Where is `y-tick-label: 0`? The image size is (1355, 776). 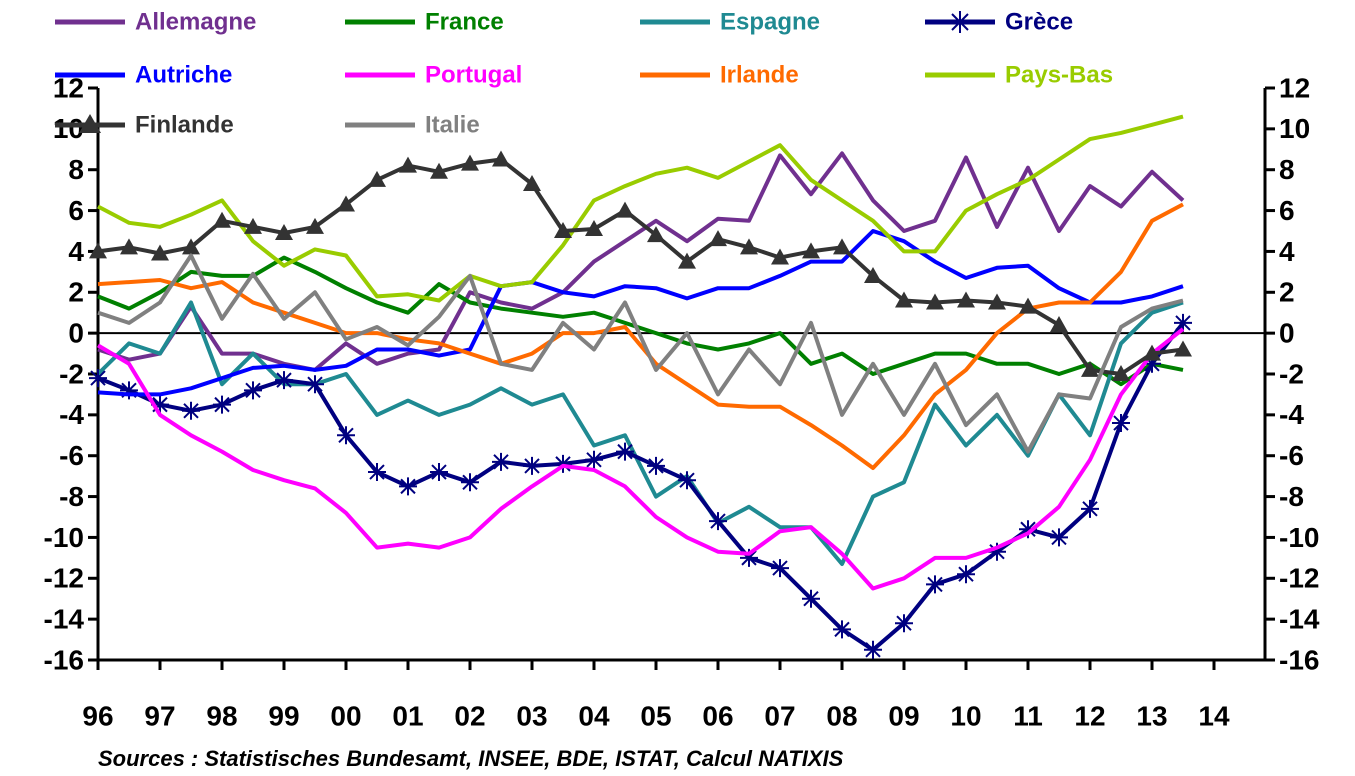 y-tick-label: 0 is located at coordinates (76, 333).